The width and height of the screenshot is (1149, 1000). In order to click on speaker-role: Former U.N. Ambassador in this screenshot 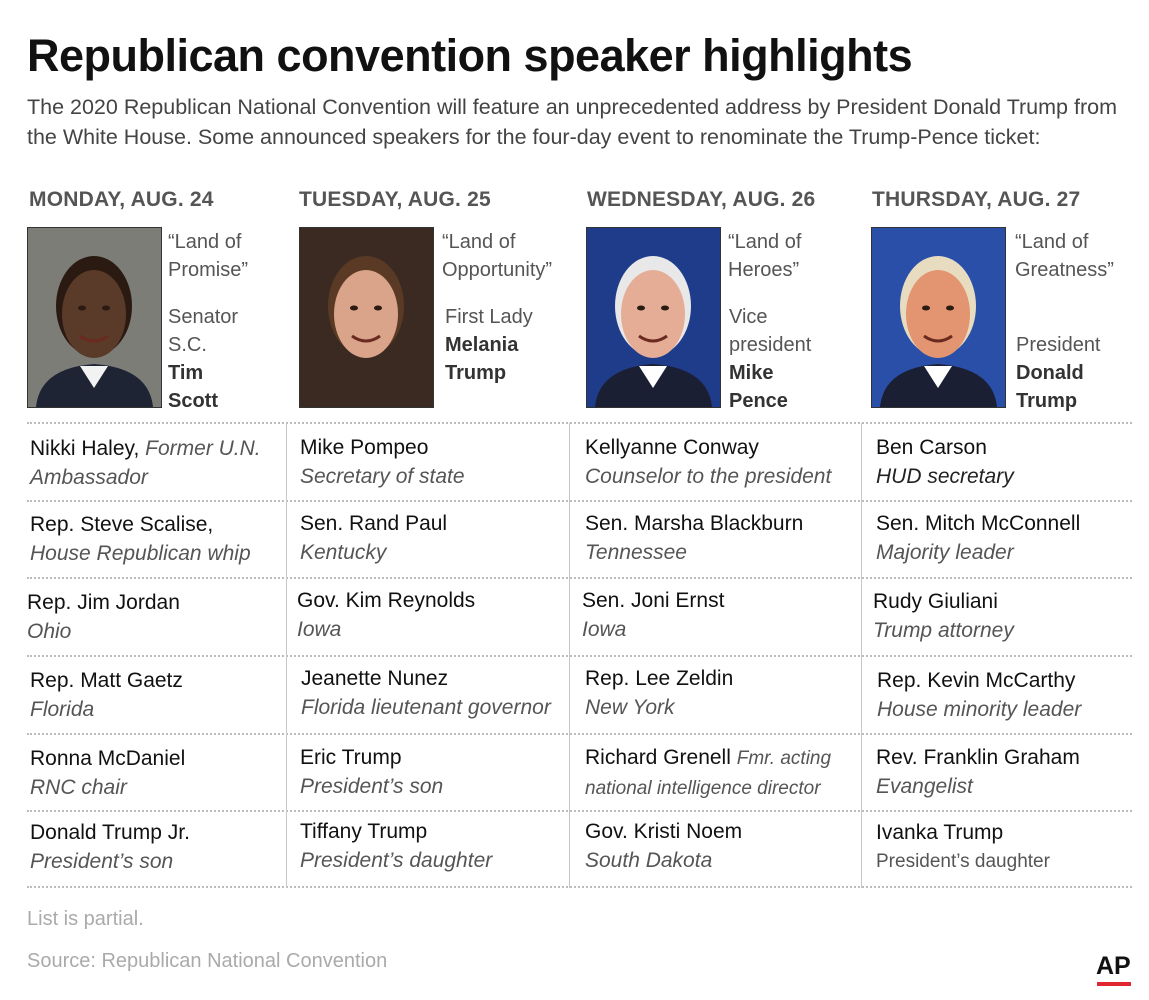, I will do `click(145, 463)`.